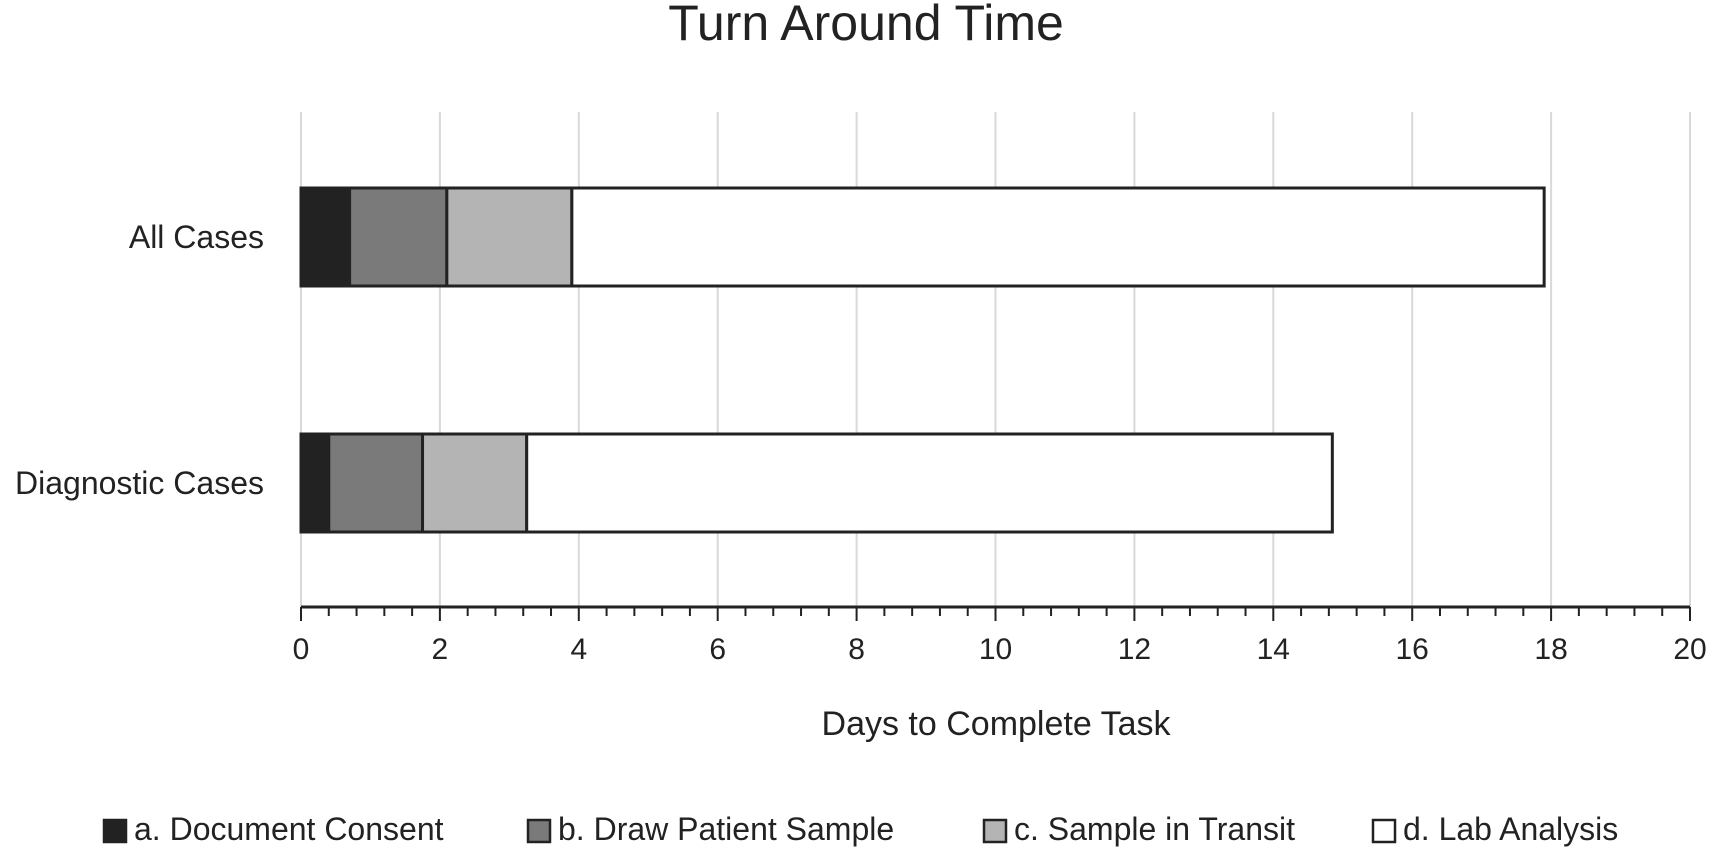 The width and height of the screenshot is (1713, 864). What do you see at coordinates (726, 829) in the screenshot?
I see `legend-label: b. Draw Patient Sample` at bounding box center [726, 829].